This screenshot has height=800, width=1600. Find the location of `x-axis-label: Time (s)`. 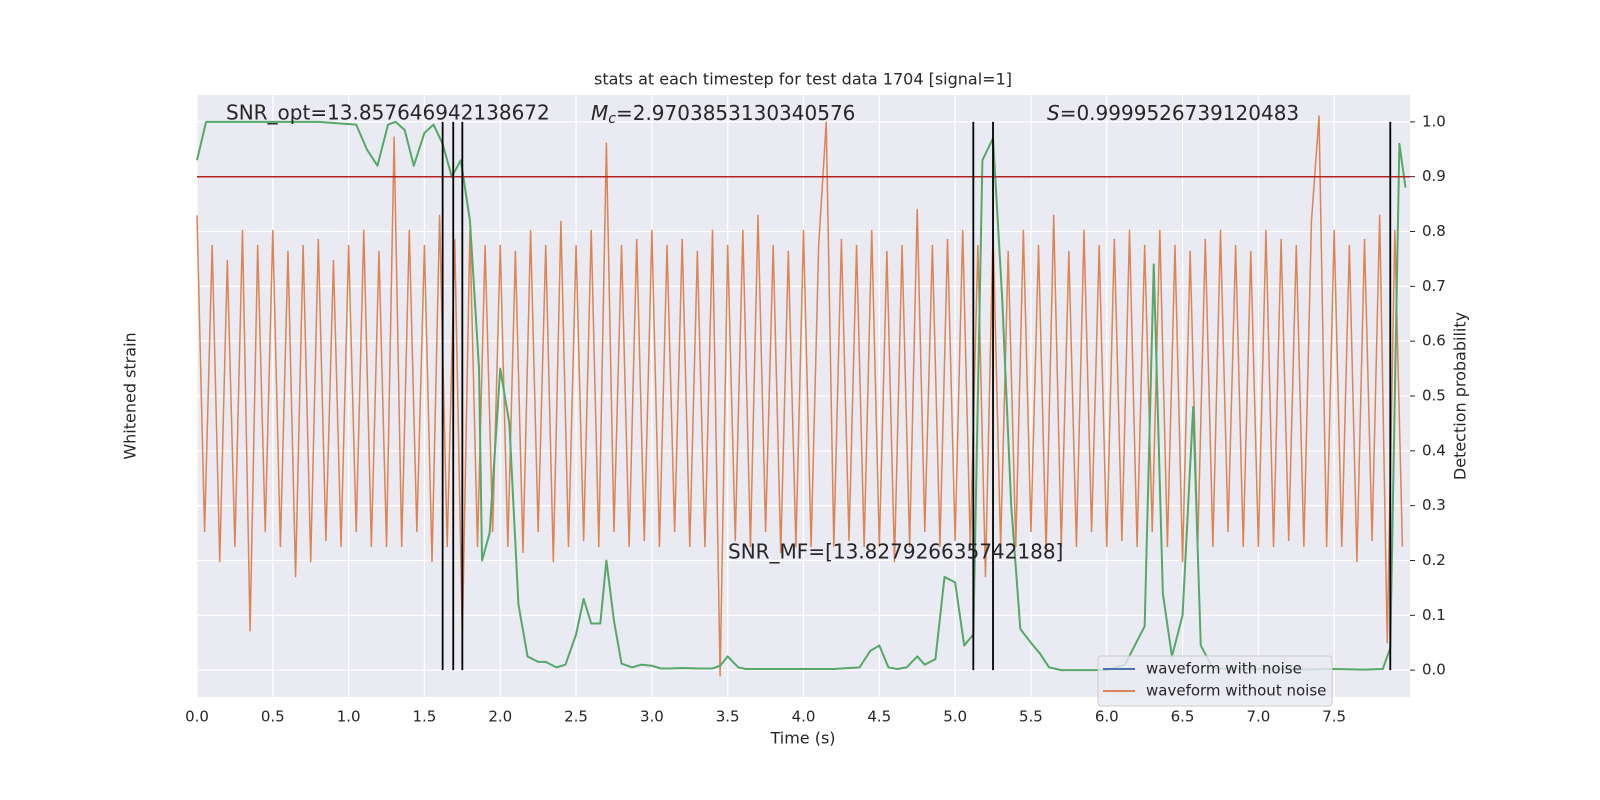

x-axis-label: Time (s) is located at coordinates (802, 738).